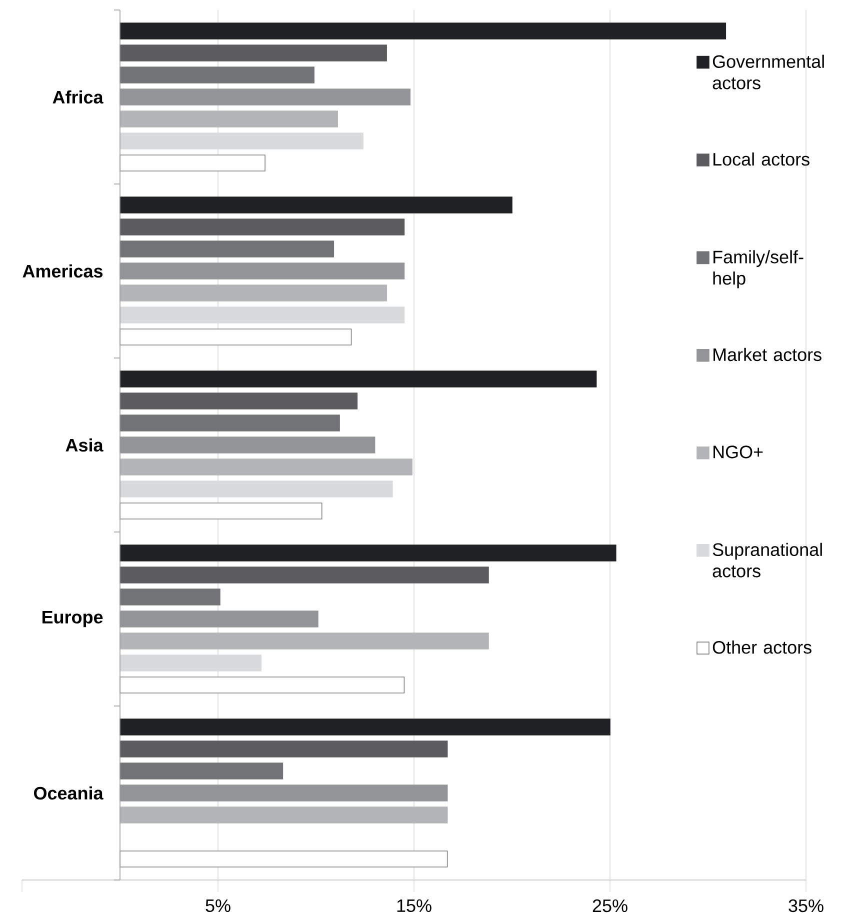 The image size is (861, 914). What do you see at coordinates (62, 271) in the screenshot?
I see `y-tick-label: Americas` at bounding box center [62, 271].